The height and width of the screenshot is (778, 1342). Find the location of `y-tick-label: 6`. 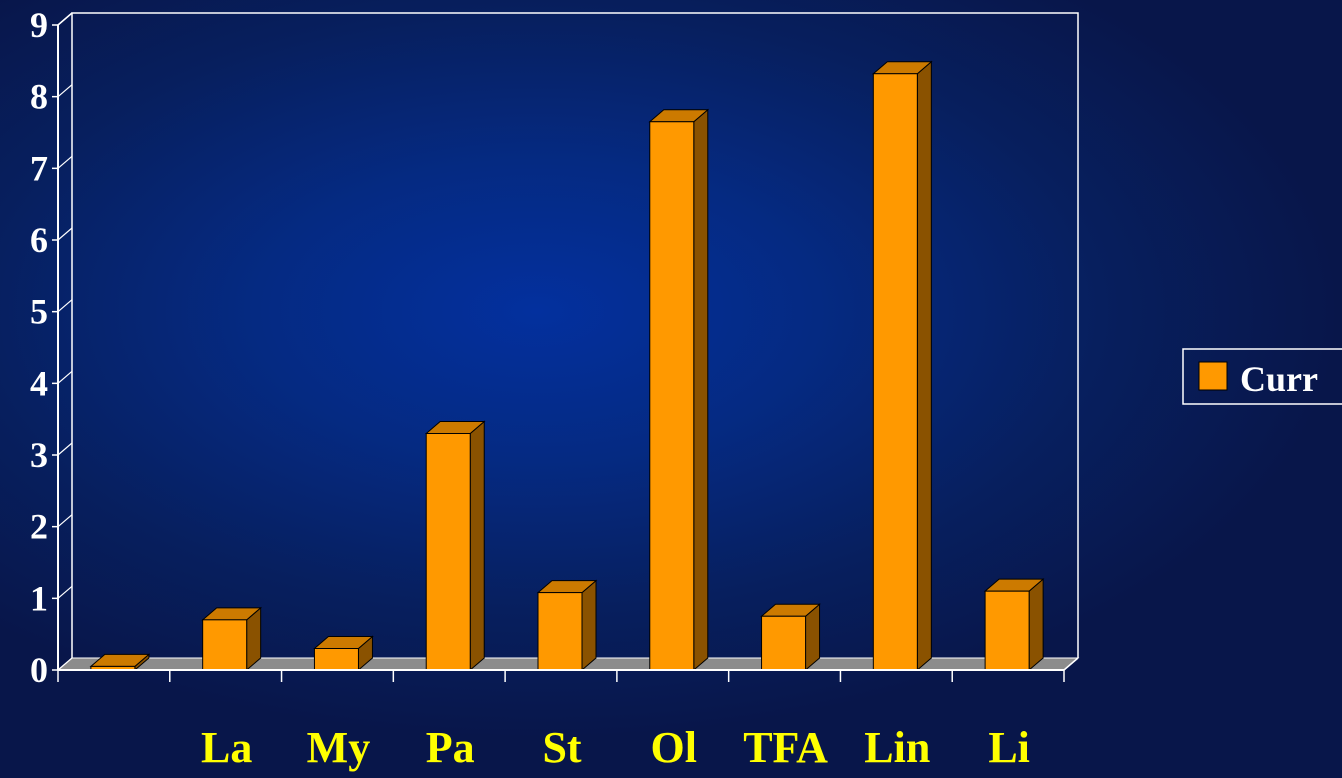

y-tick-label: 6 is located at coordinates (39, 240).